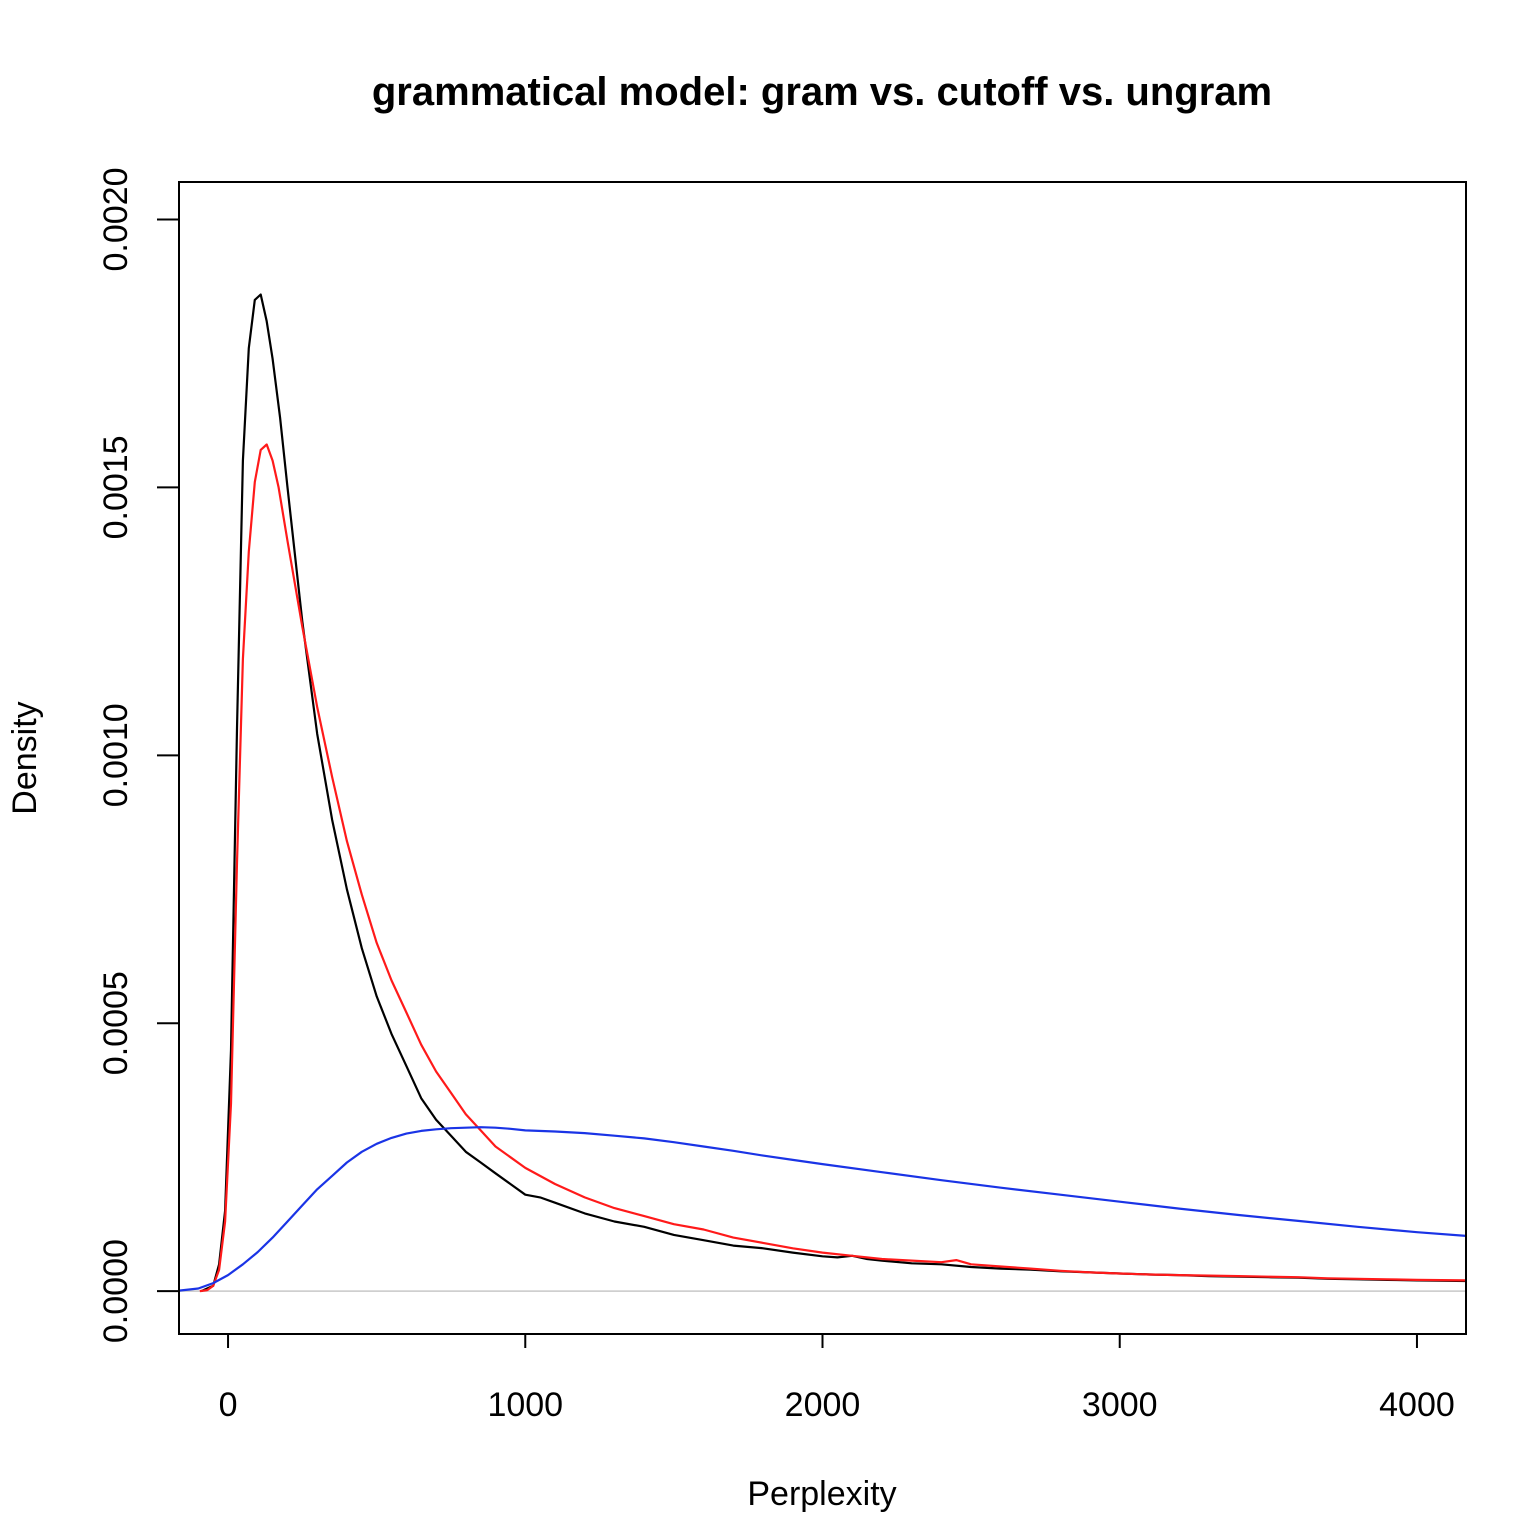 The image size is (1518, 1520). I want to click on x-axis: 0 1000 2000 3000 4000, so click(837, 1378).